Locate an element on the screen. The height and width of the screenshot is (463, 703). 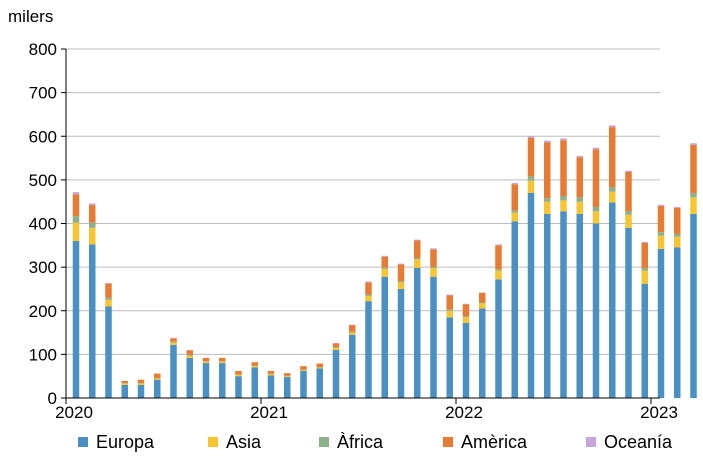
legend-swatch-àfrica is located at coordinates (324, 442).